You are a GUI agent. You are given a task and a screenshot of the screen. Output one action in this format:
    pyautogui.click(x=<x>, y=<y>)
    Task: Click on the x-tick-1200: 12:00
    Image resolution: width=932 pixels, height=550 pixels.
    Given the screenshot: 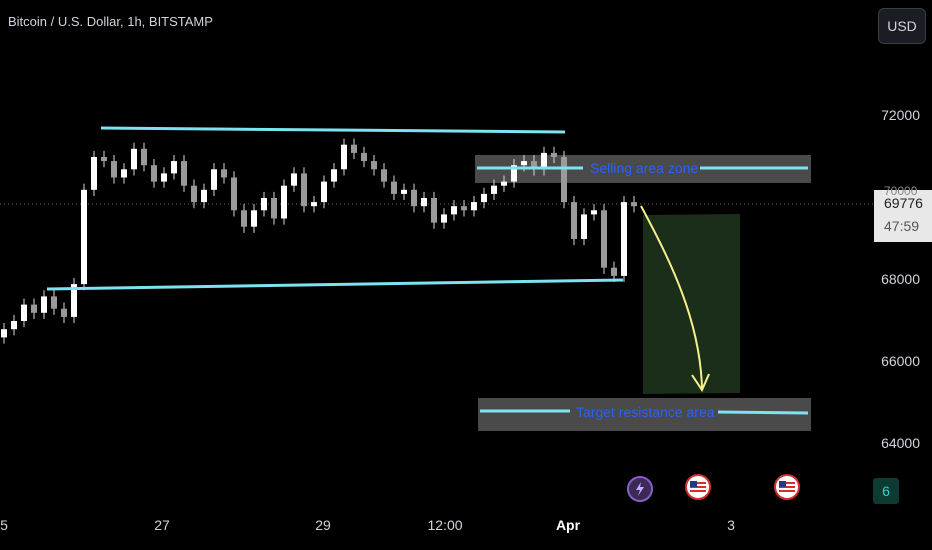 What is the action you would take?
    pyautogui.click(x=445, y=525)
    